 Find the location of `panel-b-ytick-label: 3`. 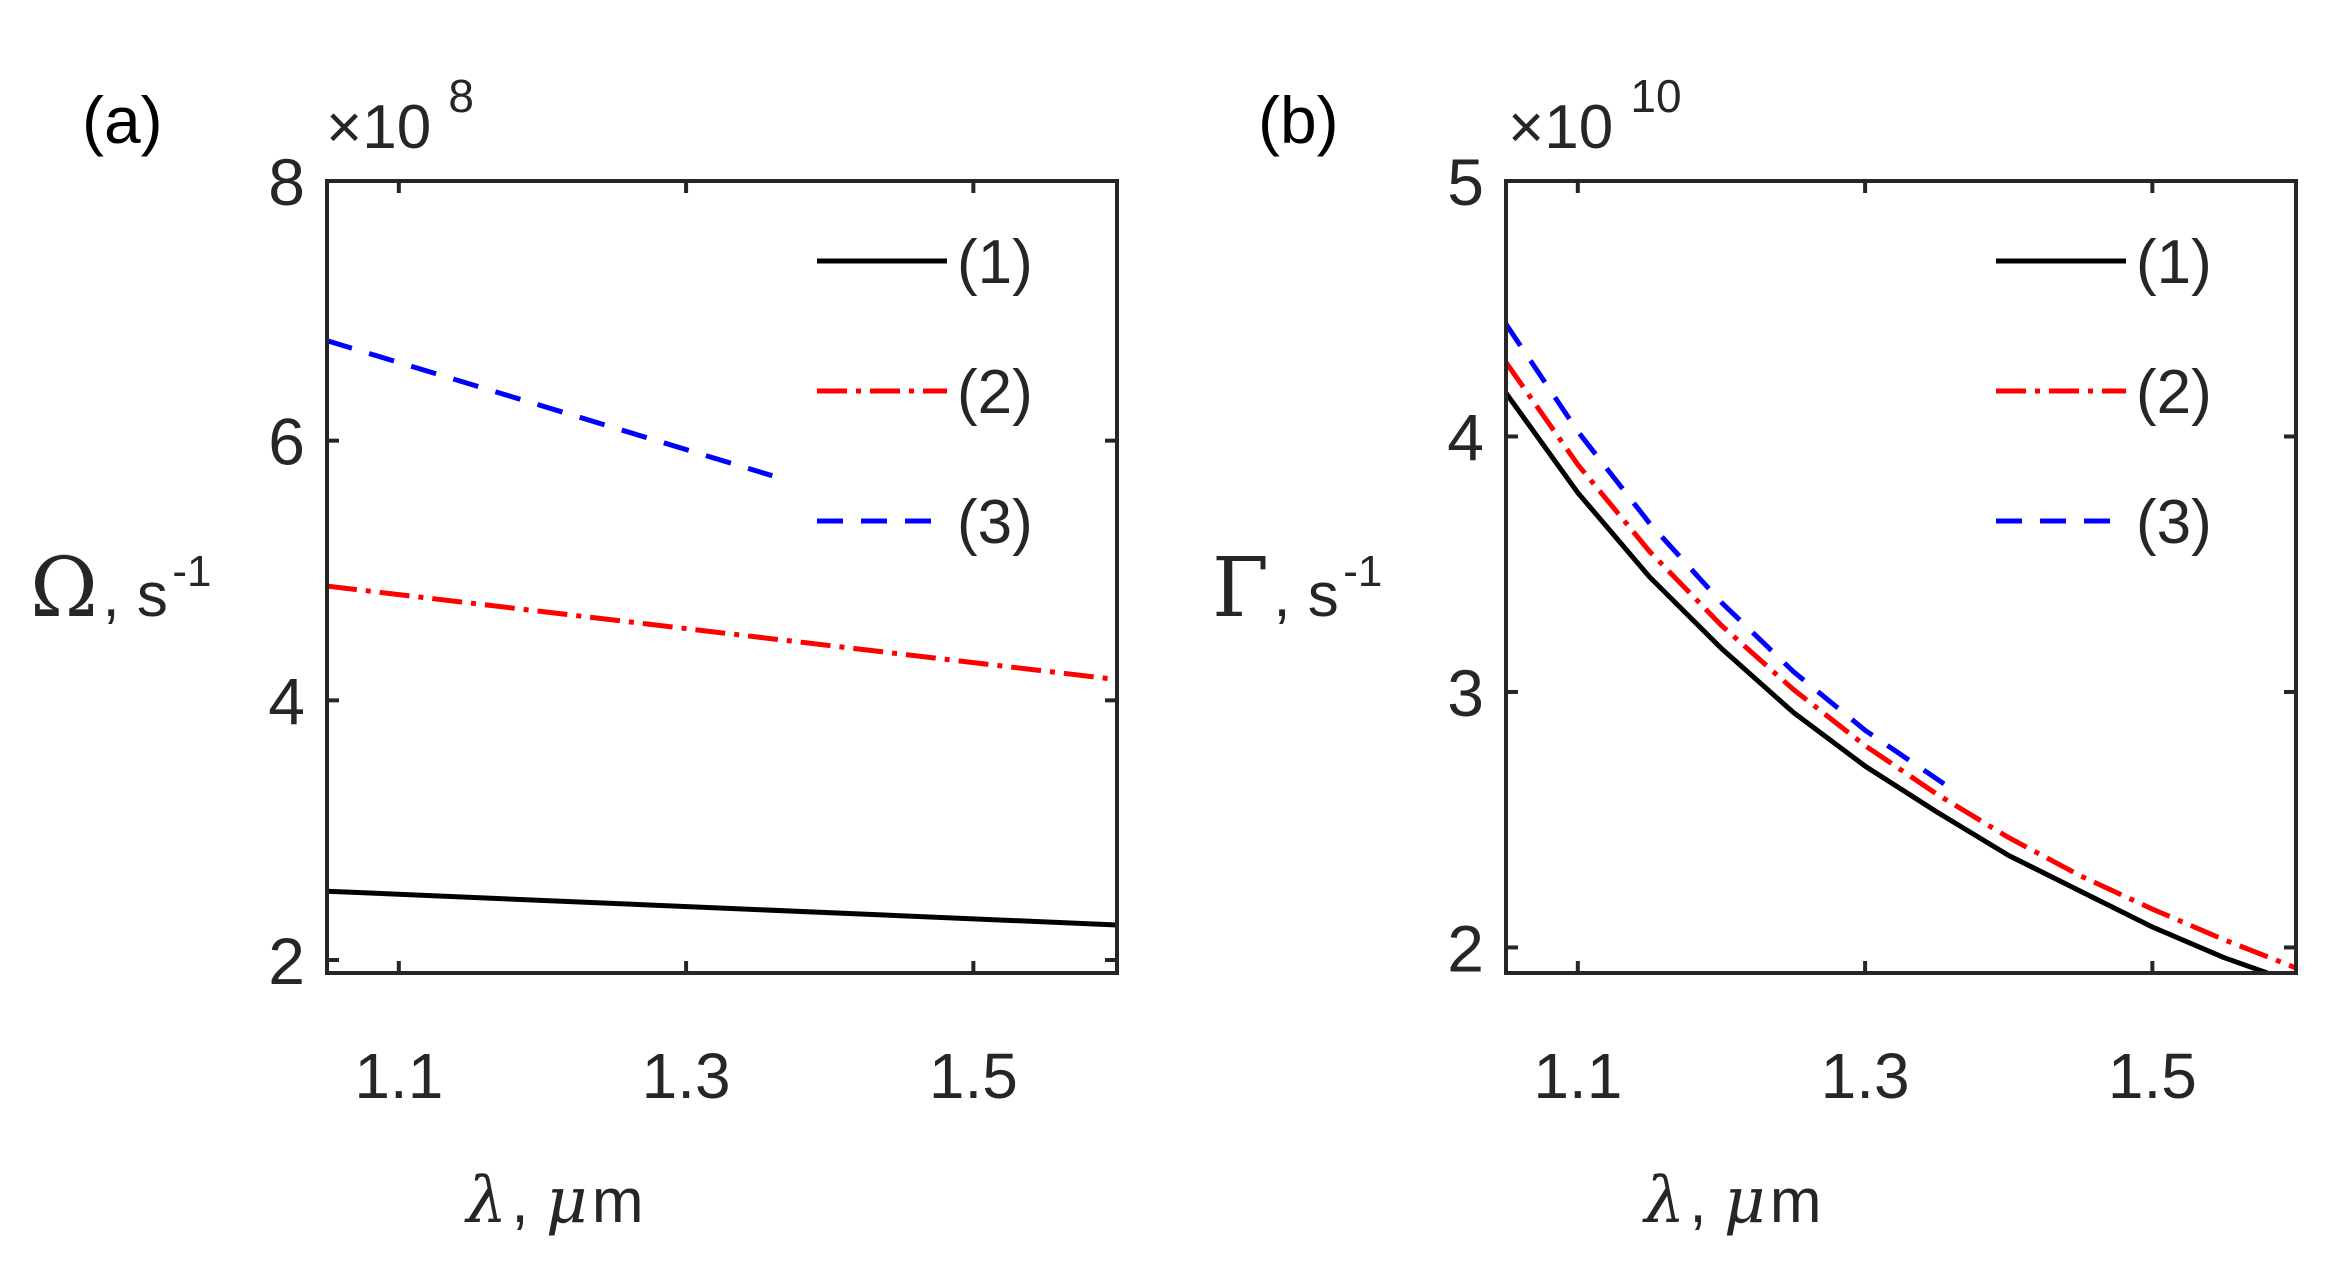

panel-b-ytick-label: 3 is located at coordinates (1465, 693).